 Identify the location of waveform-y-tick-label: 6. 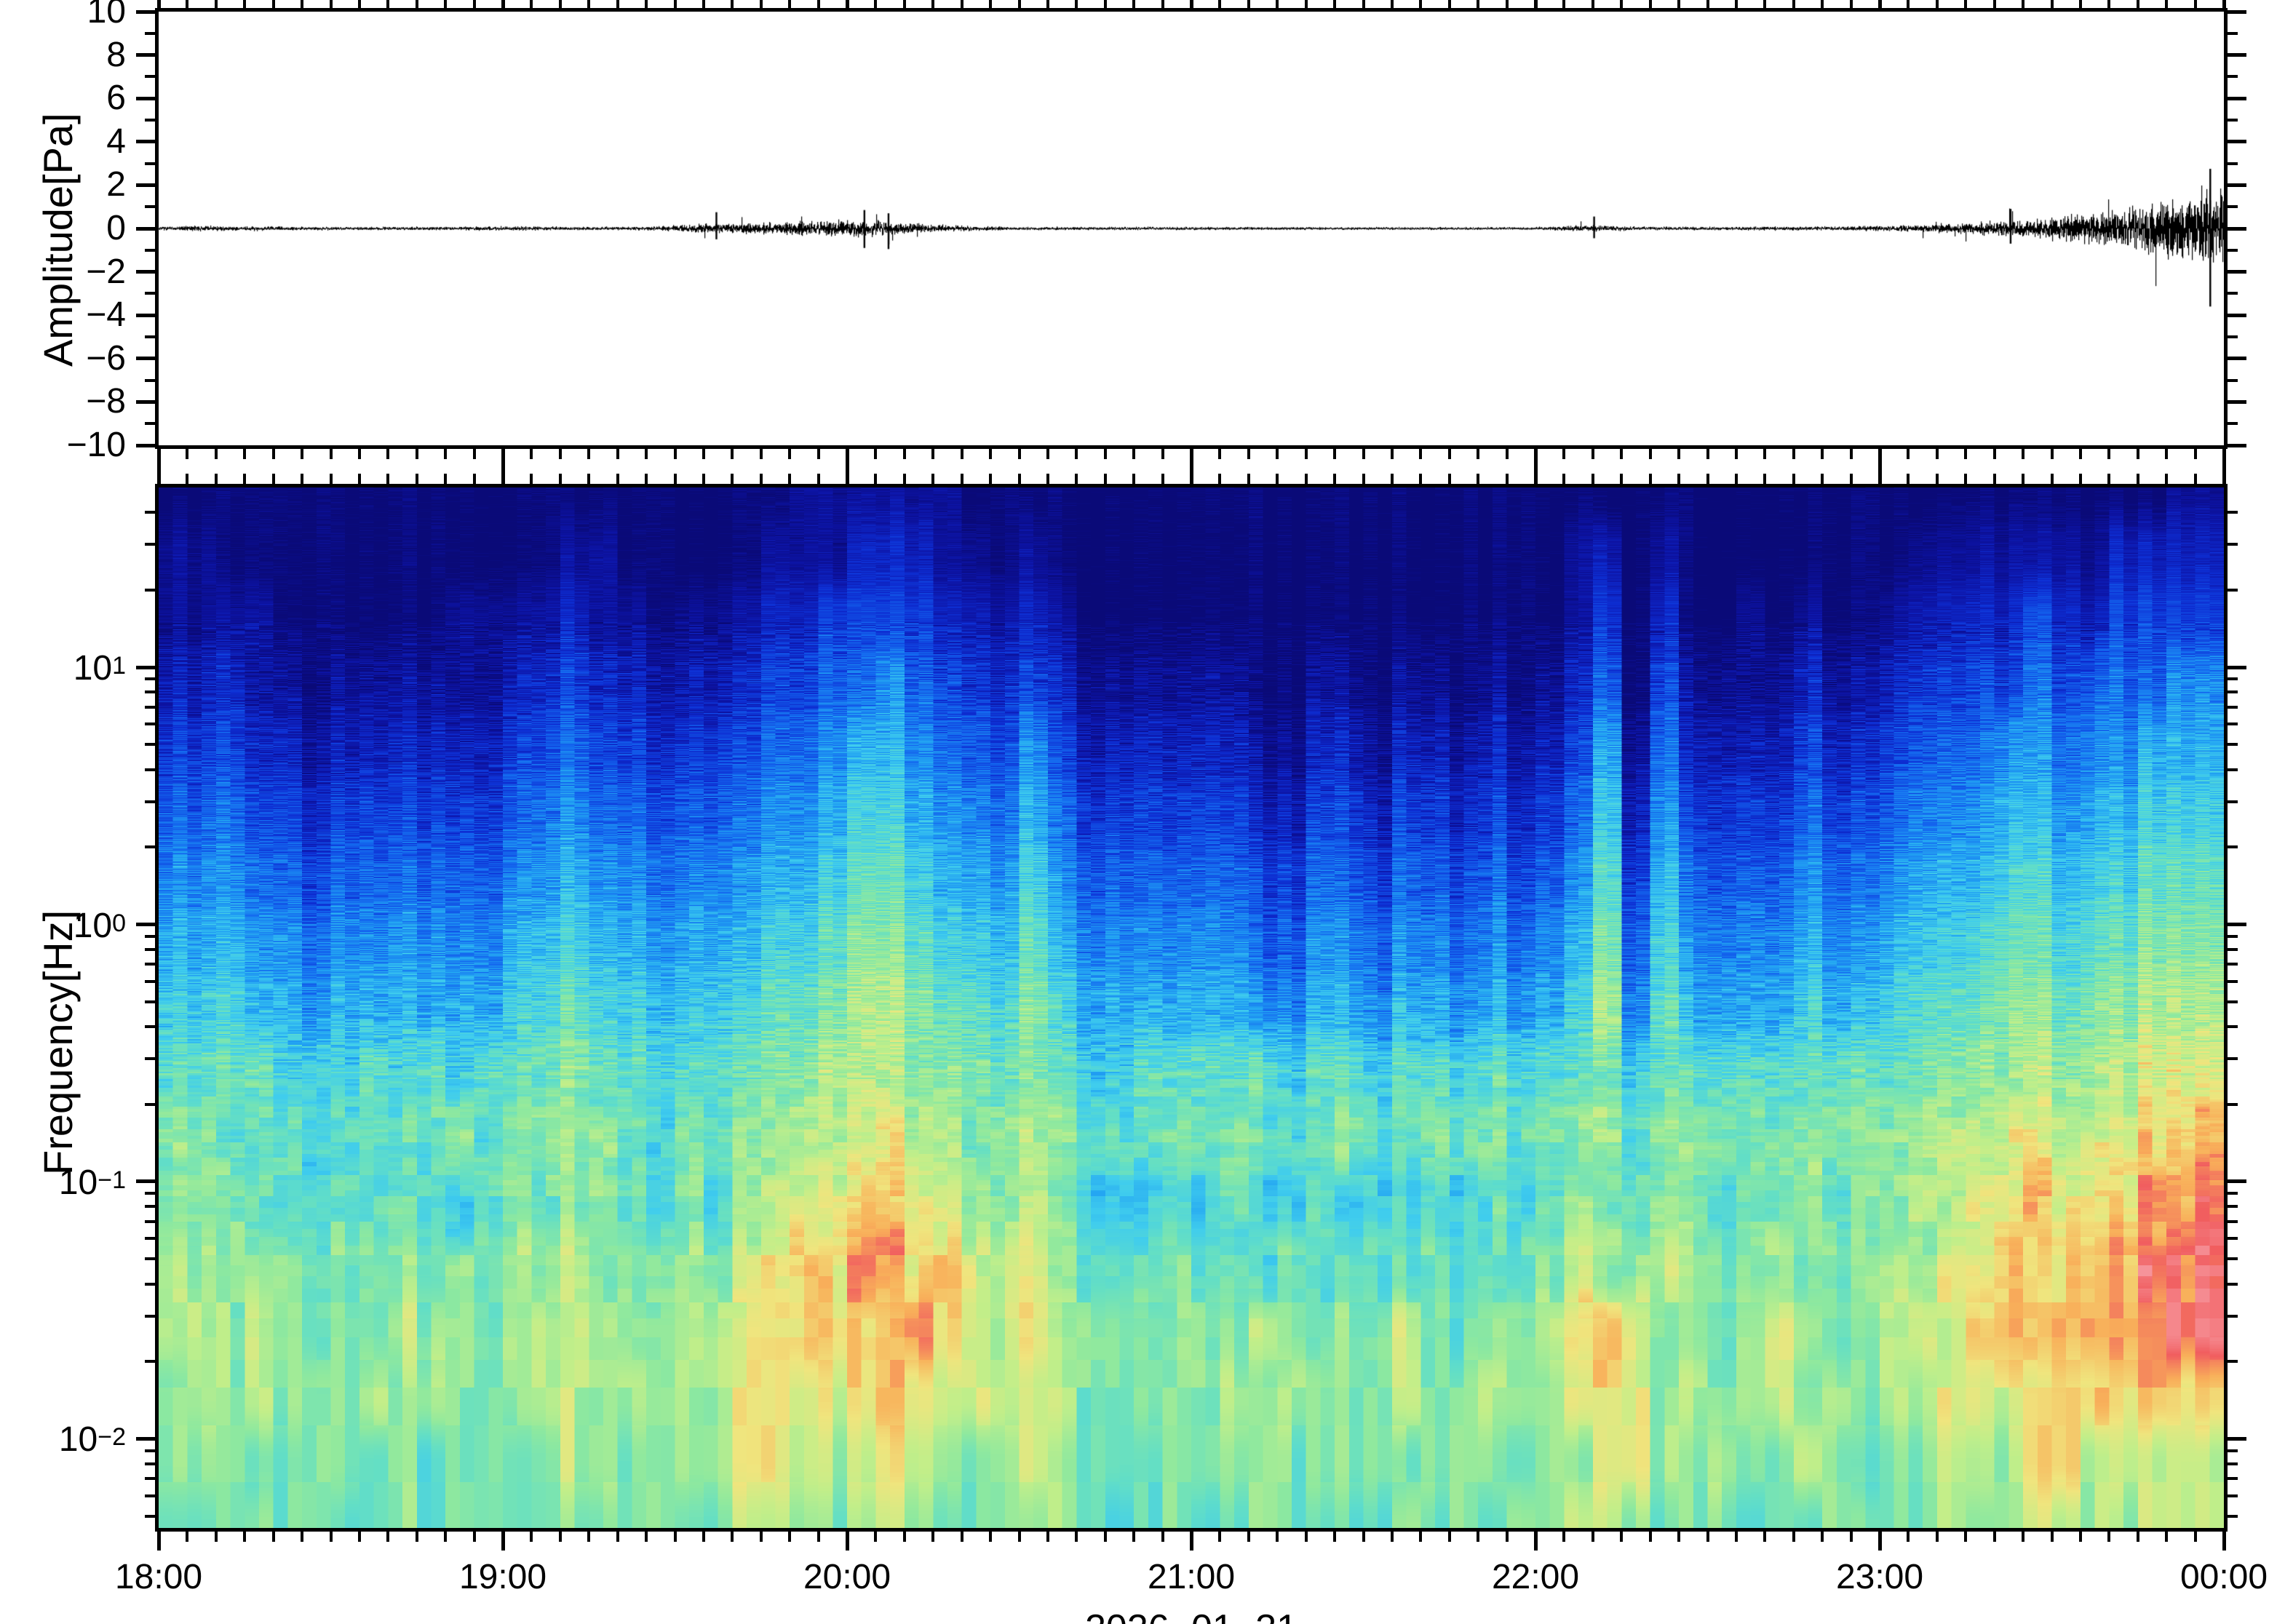
(116, 98).